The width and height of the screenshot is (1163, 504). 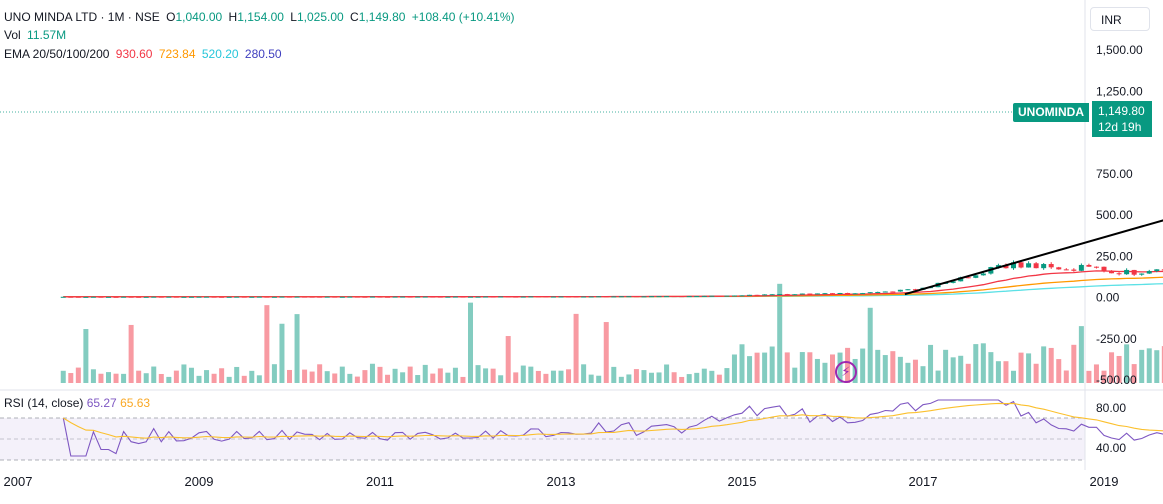 I want to click on symbol-label: UNO MINDA LTD · 1M · NSE, so click(x=82, y=17).